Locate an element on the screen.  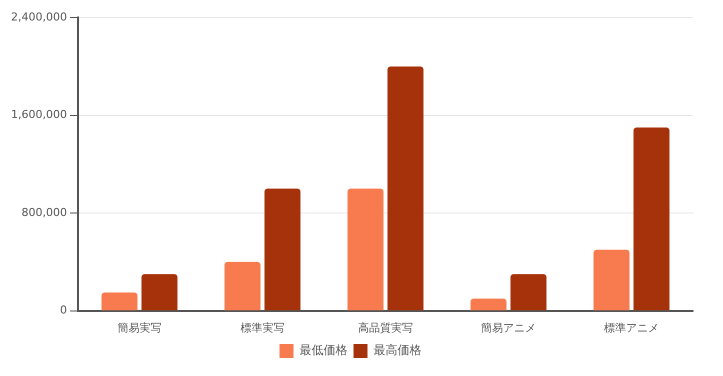
x-tick-label: 高品質実写 is located at coordinates (385, 327).